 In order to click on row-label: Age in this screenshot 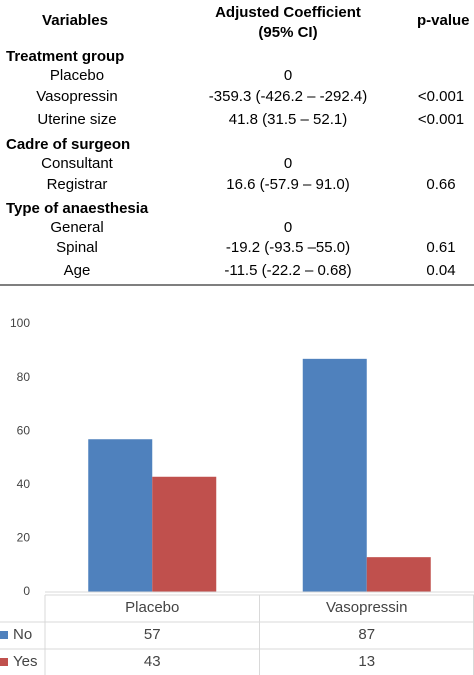, I will do `click(77, 270)`.